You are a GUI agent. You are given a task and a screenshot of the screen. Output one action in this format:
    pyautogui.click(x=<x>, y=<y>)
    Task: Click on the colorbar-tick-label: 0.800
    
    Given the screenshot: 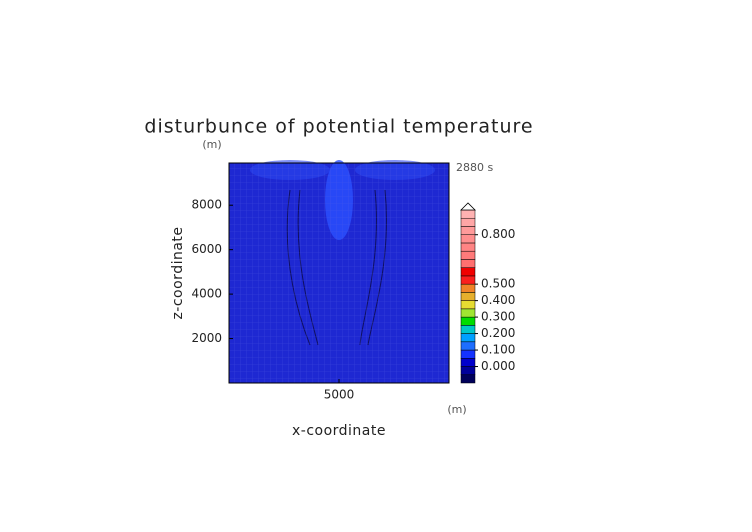 What is the action you would take?
    pyautogui.click(x=498, y=234)
    